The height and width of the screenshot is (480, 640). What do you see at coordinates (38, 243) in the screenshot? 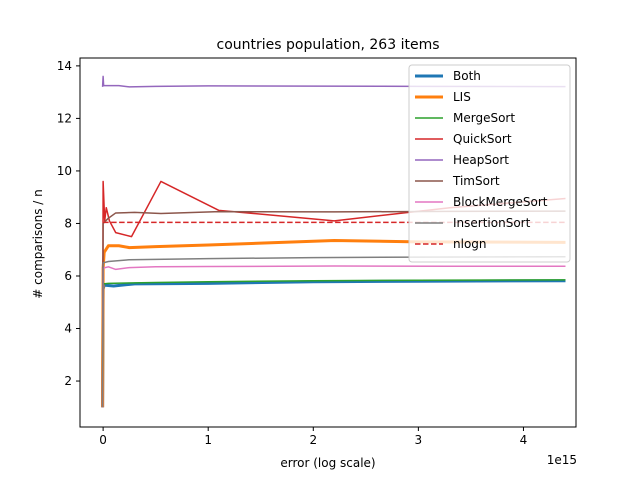
I see `y-axis-label: # comparisons / n` at bounding box center [38, 243].